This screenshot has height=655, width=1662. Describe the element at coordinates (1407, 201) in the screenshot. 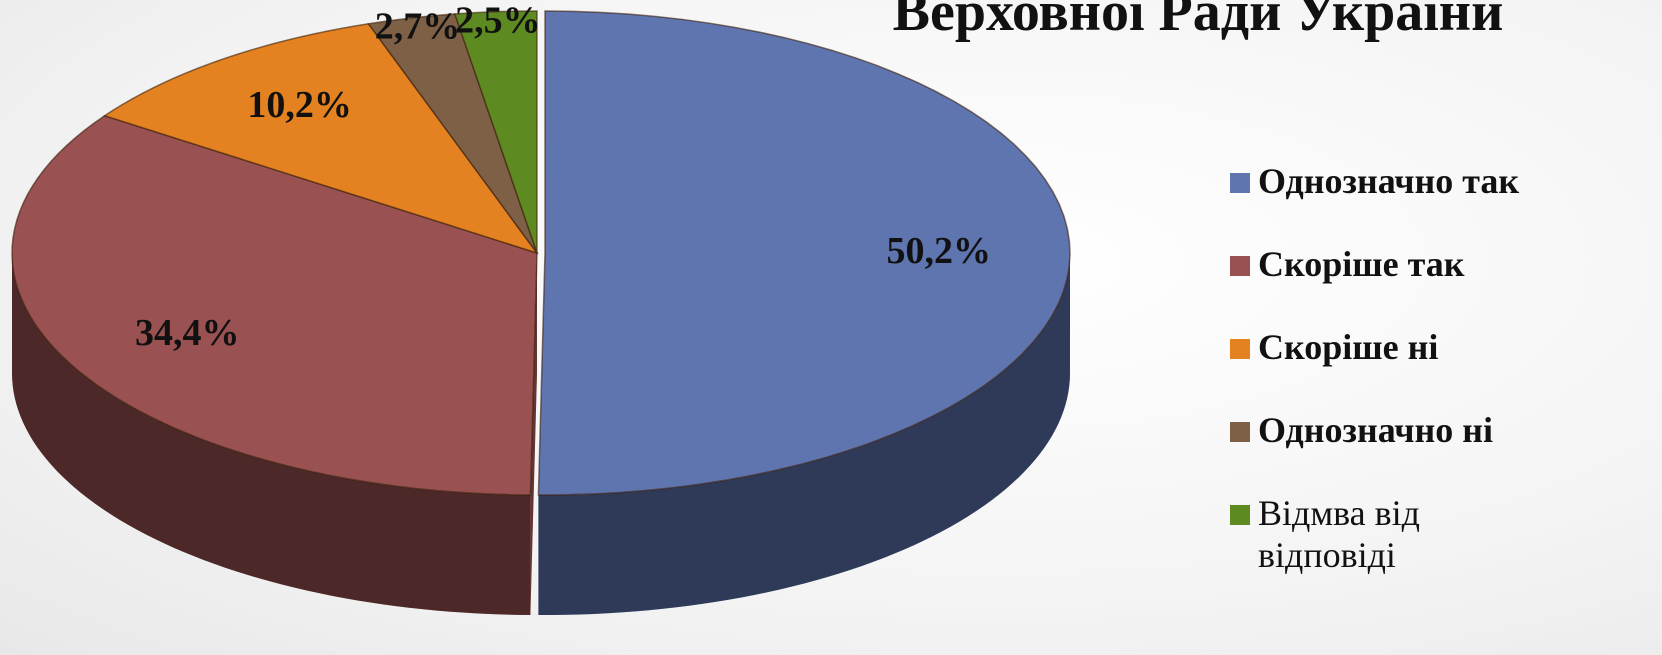

I see `legend-item: Однозначно так` at that location.